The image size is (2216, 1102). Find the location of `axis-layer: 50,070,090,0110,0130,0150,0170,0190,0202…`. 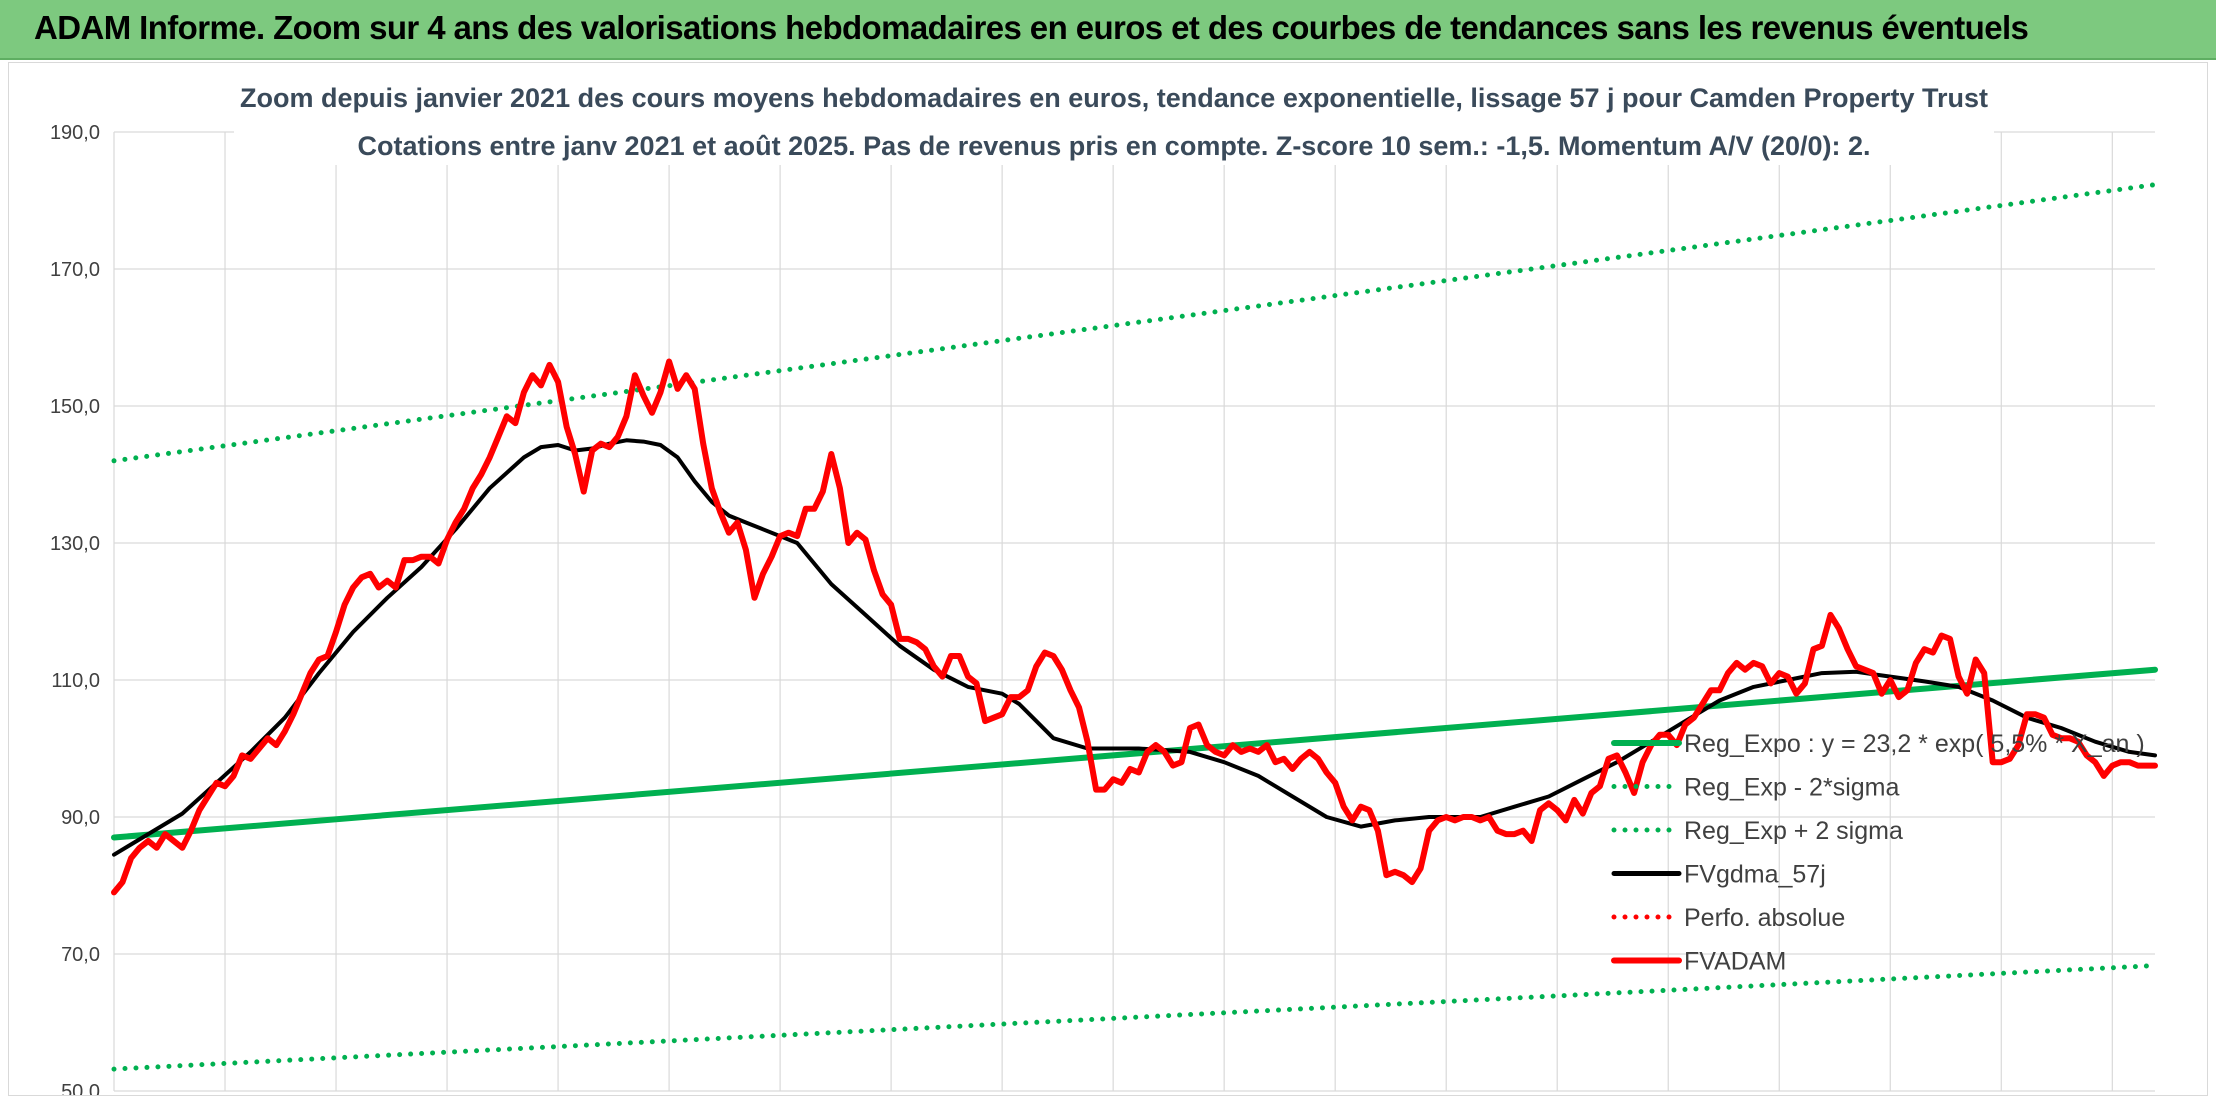

axis-layer: 50,070,090,0110,0130,0150,0170,0190,0202… is located at coordinates (75, 608).